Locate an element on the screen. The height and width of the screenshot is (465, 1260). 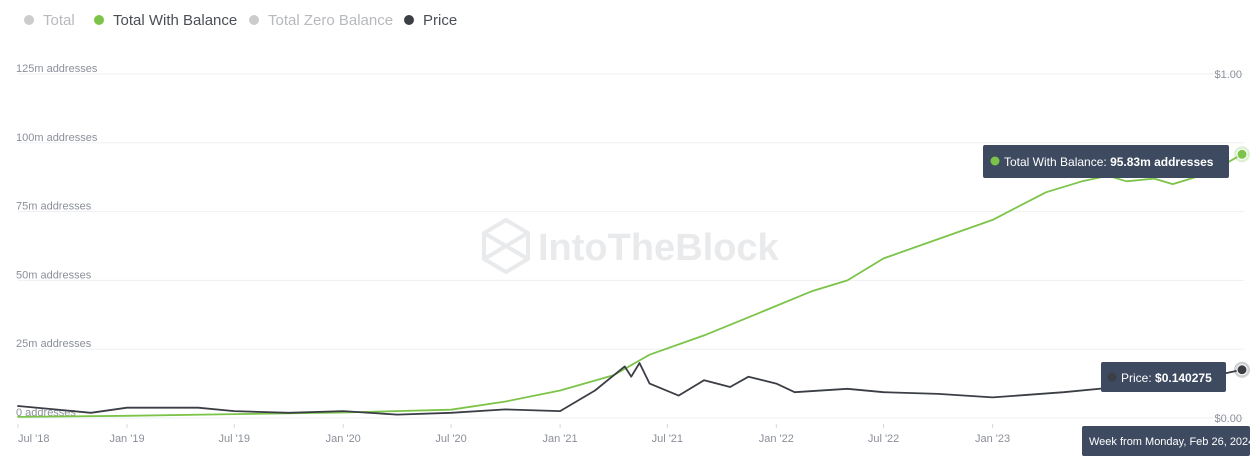
y-left-tick-label: 125m addresses is located at coordinates (57, 69).